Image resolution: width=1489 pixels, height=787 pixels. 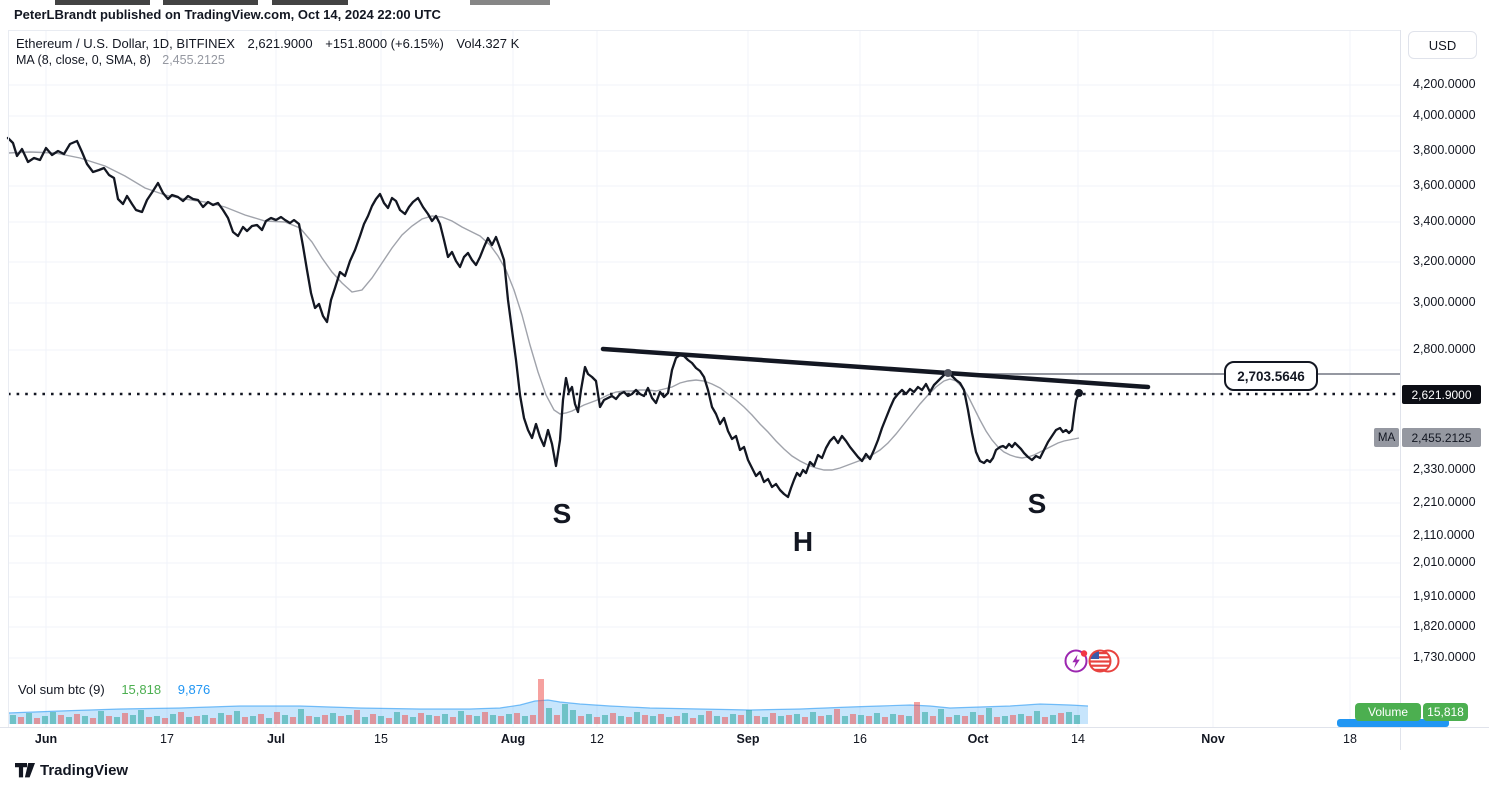 What do you see at coordinates (384, 43) in the screenshot?
I see `legend-change: +151.8000 (+6.15%)` at bounding box center [384, 43].